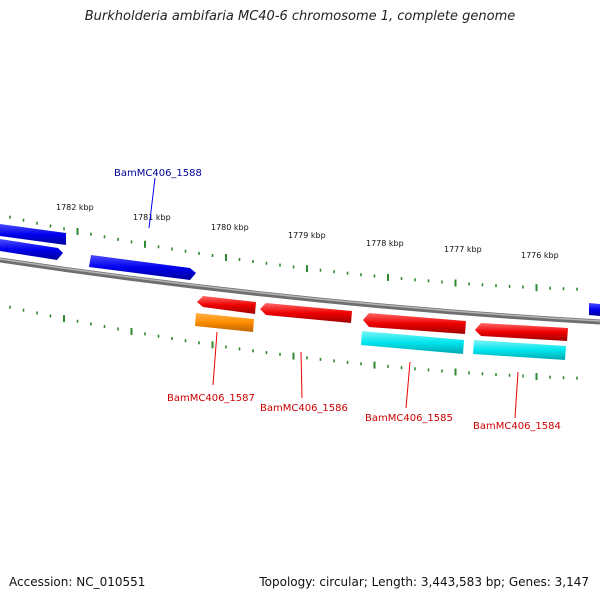  I want to click on accession-text: Accession: NC_010551, so click(77, 582).